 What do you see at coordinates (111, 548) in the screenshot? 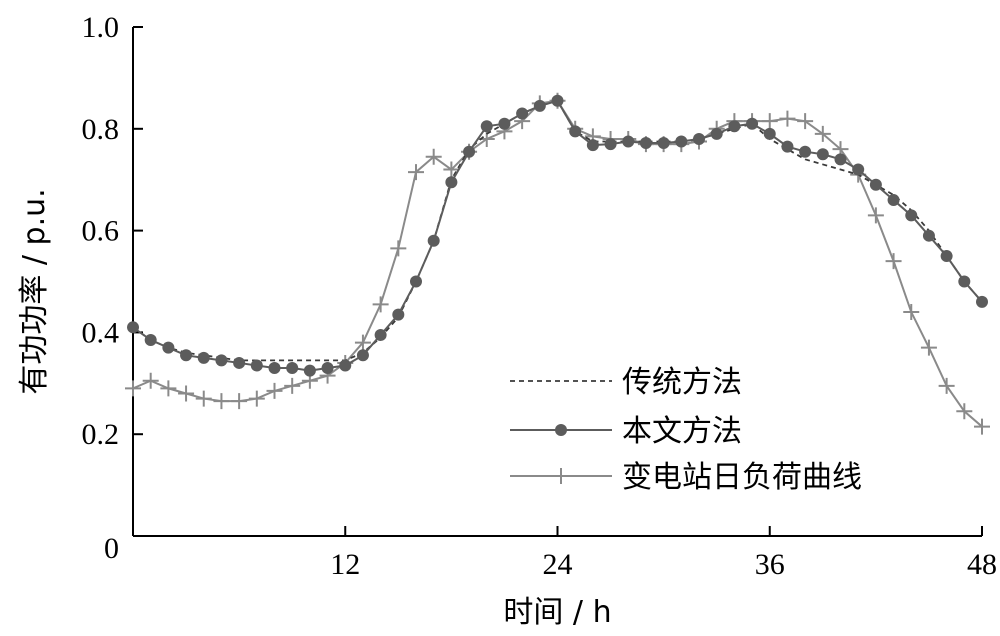
I see `origin-label: 0` at bounding box center [111, 548].